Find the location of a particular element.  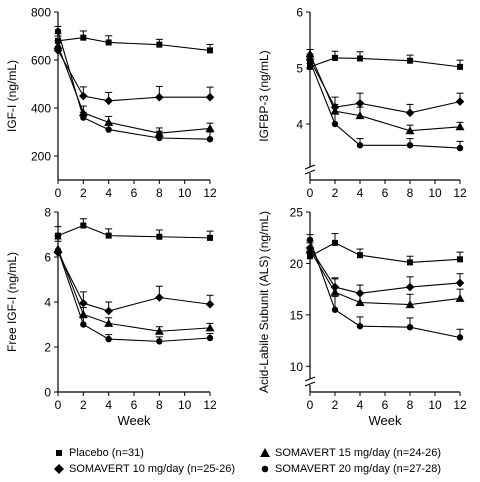

y-tick-label: 400 is located at coordinates (41, 109).